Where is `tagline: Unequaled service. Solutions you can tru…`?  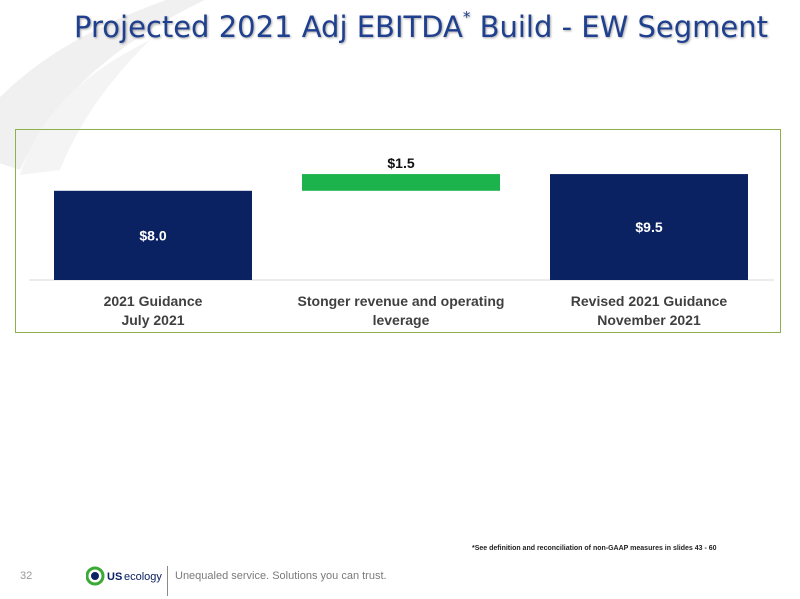 tagline: Unequaled service. Solutions you can tru… is located at coordinates (281, 576).